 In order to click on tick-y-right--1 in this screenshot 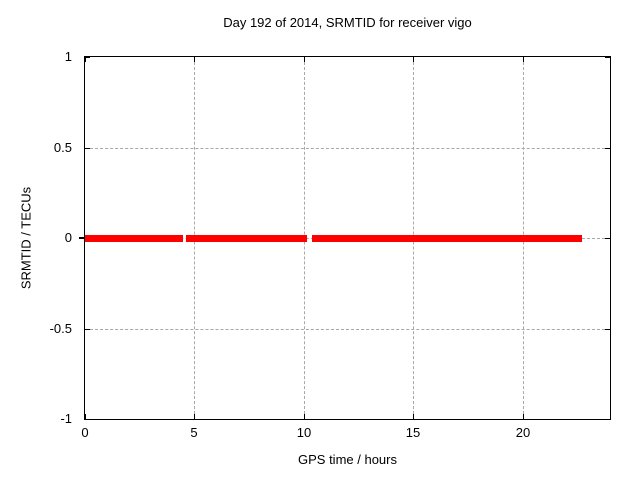, I will do `click(607, 419)`.